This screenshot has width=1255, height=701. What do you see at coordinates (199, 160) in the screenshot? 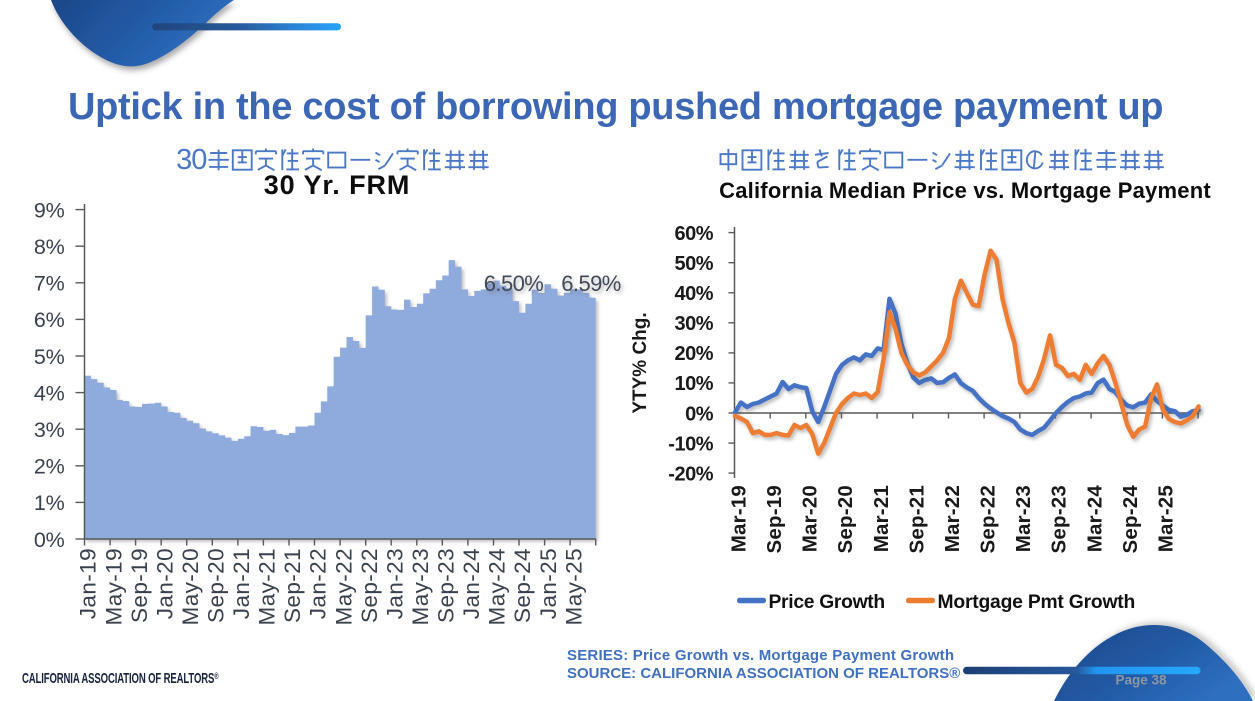
I see `svg-text: 0` at bounding box center [199, 160].